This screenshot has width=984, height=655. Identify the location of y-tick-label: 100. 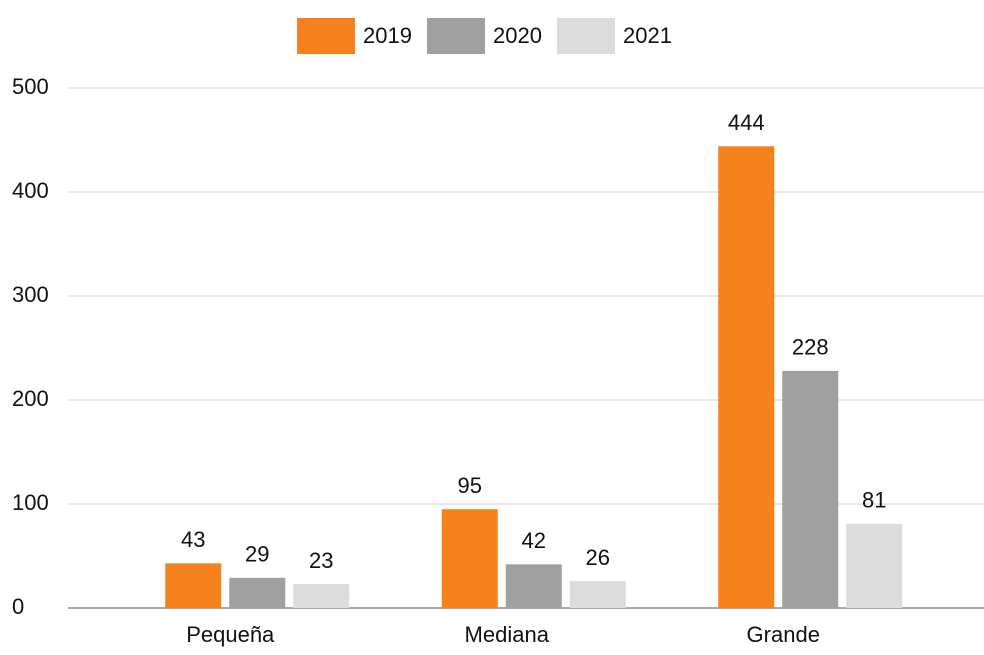
(30, 502).